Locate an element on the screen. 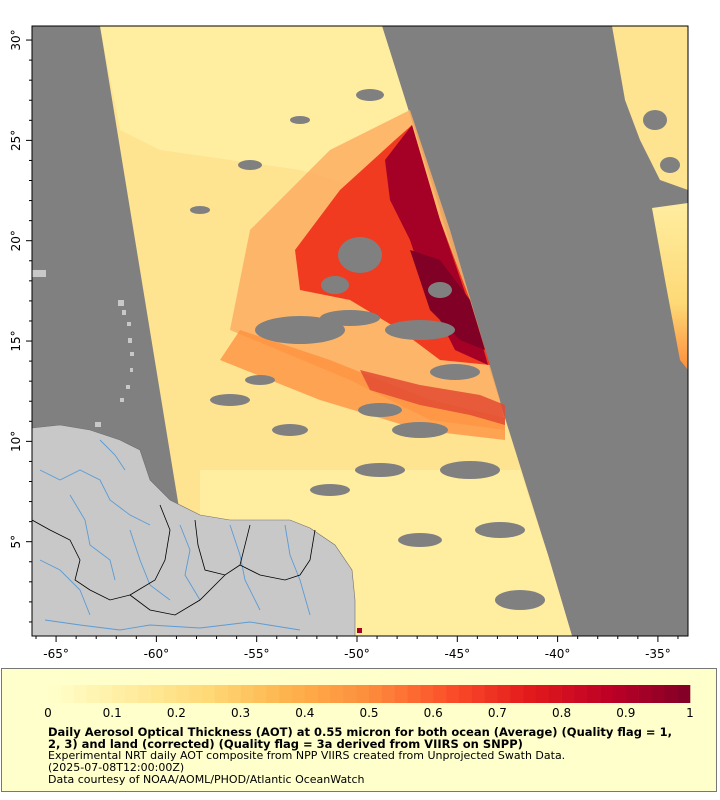  high-aot-pixel is located at coordinates (359, 630).